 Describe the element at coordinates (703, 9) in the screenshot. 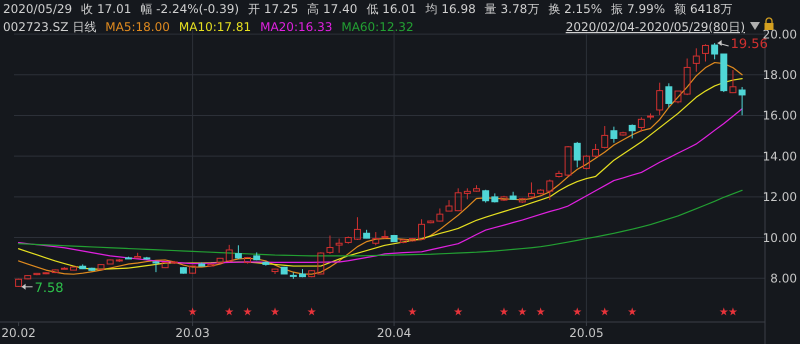

I see `text: 额 6418万` at that location.